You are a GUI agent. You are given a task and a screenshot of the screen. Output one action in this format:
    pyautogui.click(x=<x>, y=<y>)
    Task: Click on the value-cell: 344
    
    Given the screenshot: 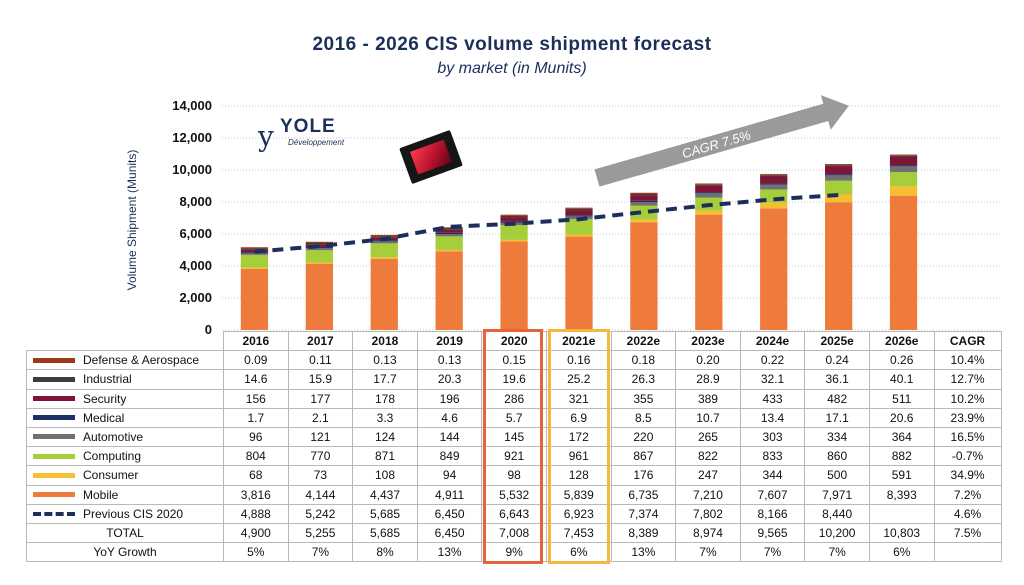 What is the action you would take?
    pyautogui.click(x=772, y=475)
    